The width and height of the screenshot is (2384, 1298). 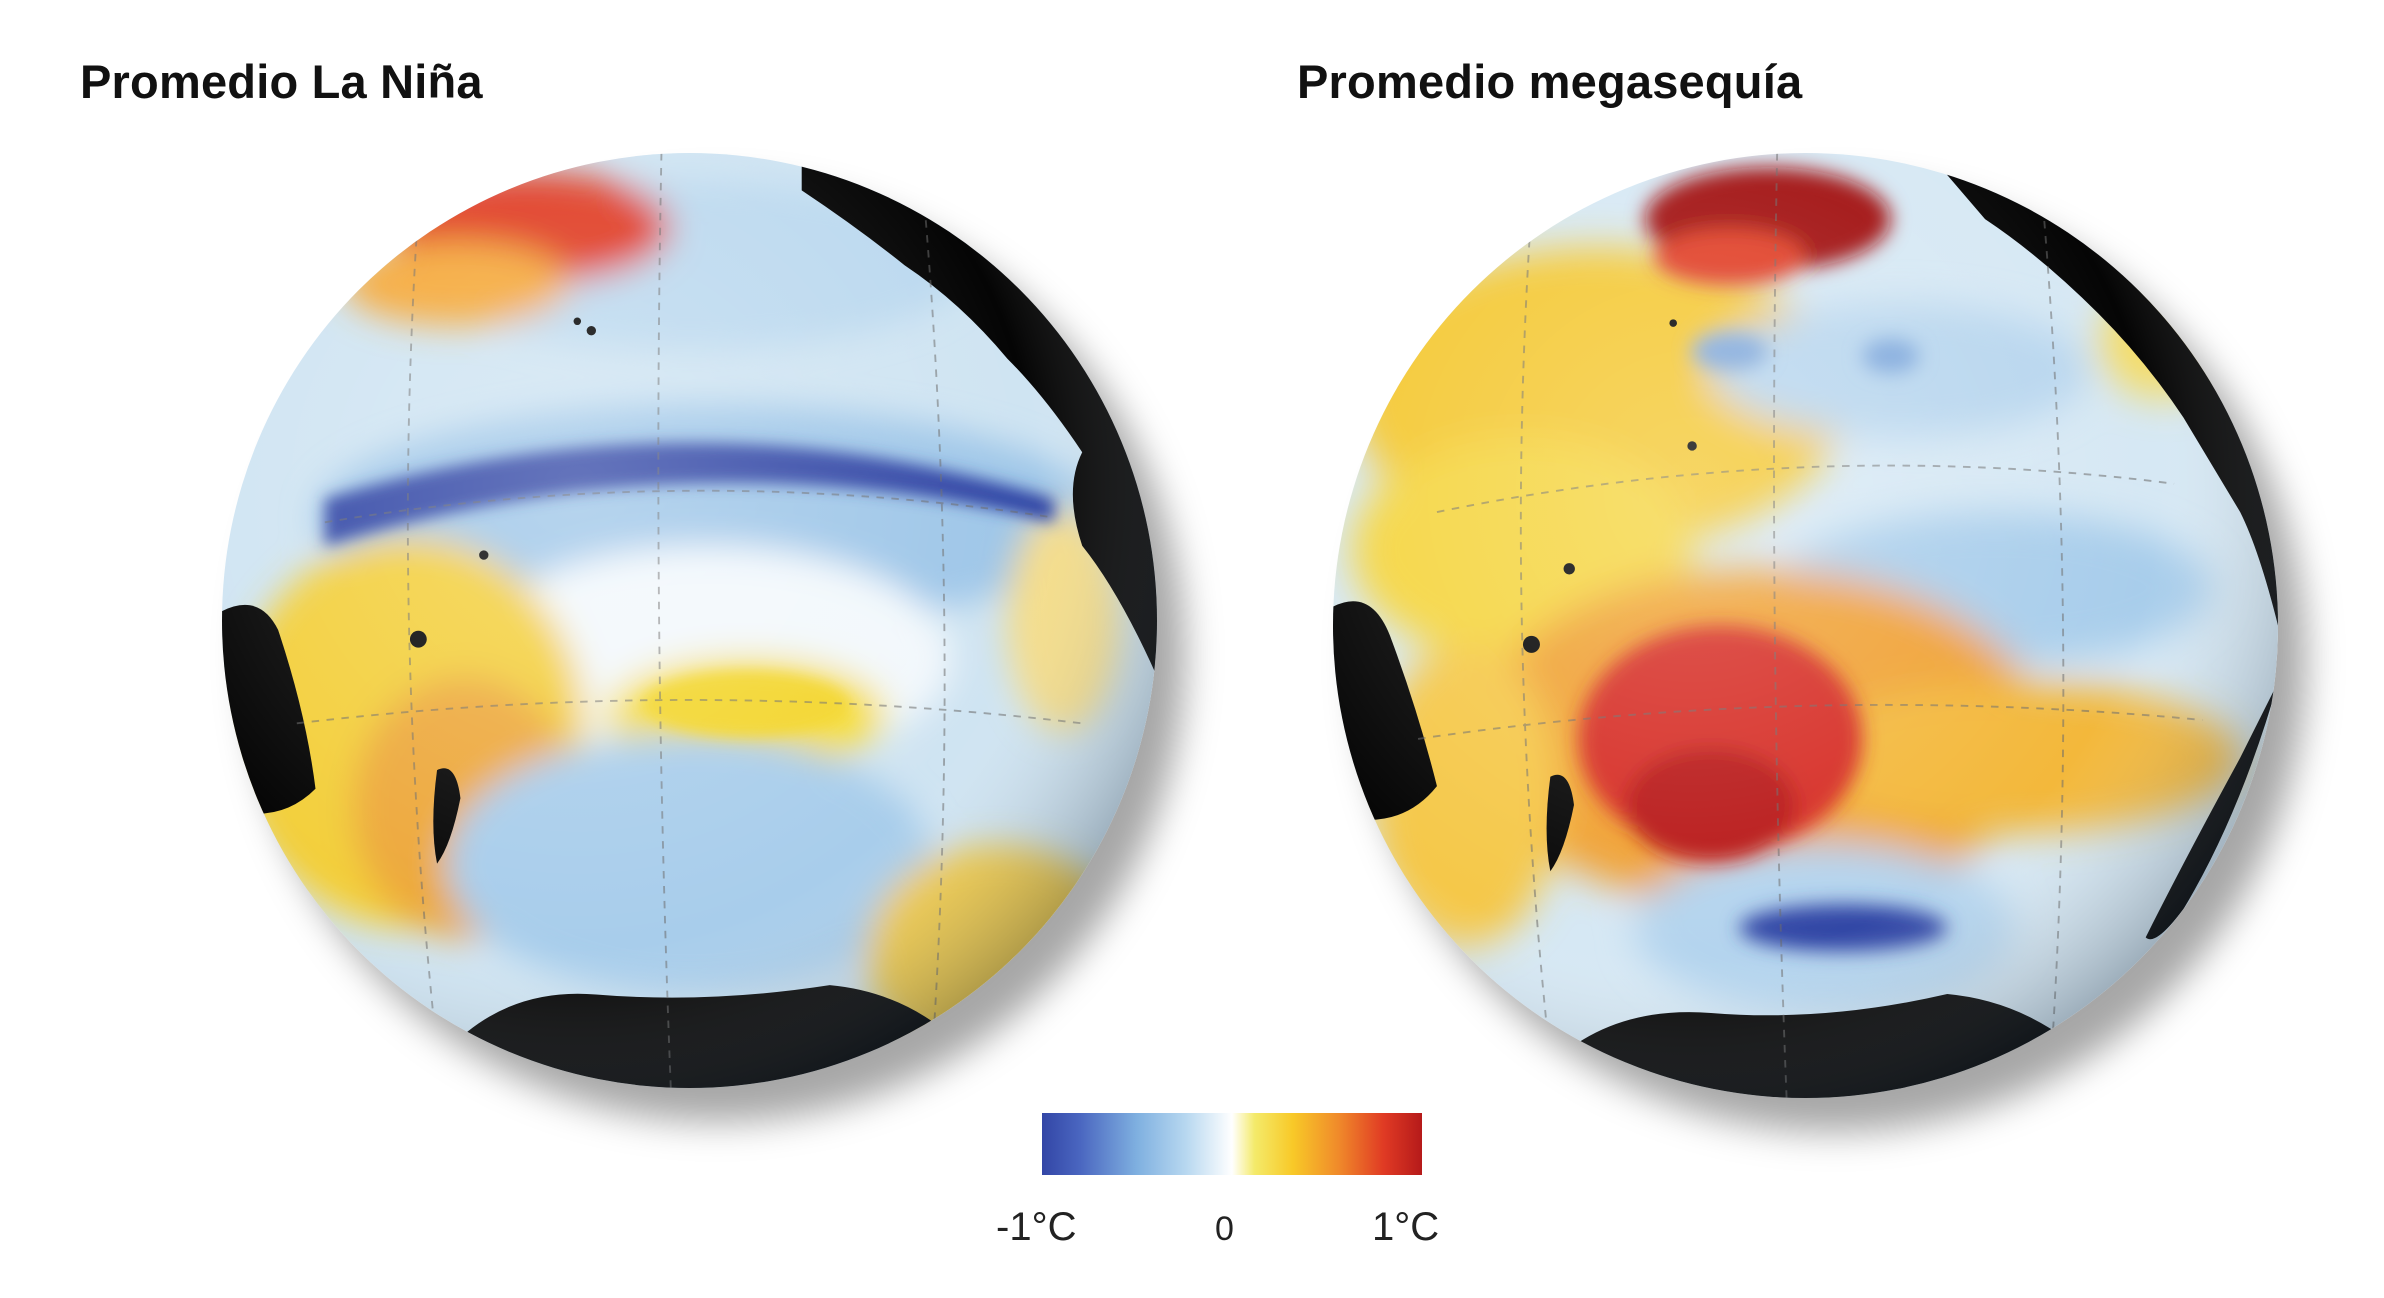 I want to click on color-scale-bar, so click(x=1232, y=1144).